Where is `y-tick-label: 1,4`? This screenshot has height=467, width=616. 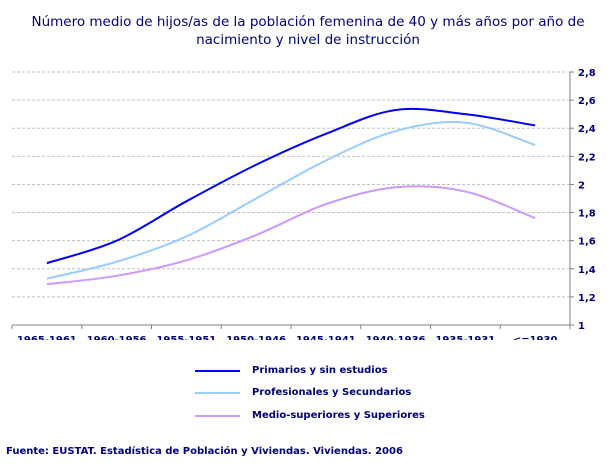
y-tick-label: 1,4 is located at coordinates (587, 270).